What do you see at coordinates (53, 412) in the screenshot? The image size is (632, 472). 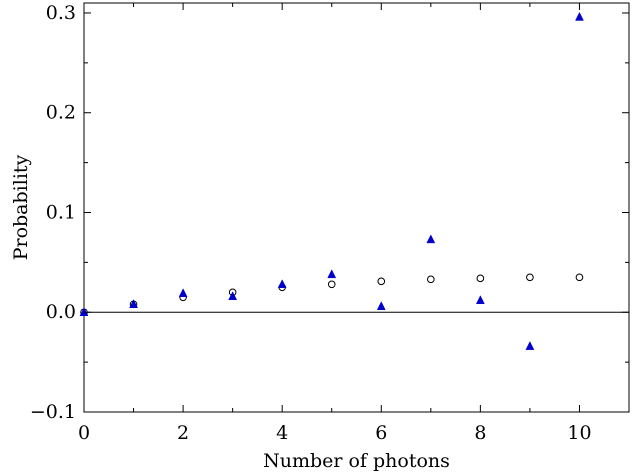 I see `y-tick-label: −0.1` at bounding box center [53, 412].